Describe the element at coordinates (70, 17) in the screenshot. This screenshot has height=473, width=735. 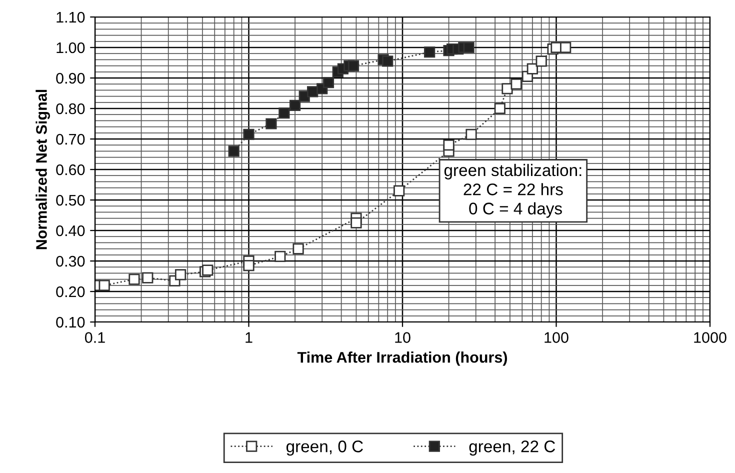
I see `y-tick-label: 1.10` at that location.